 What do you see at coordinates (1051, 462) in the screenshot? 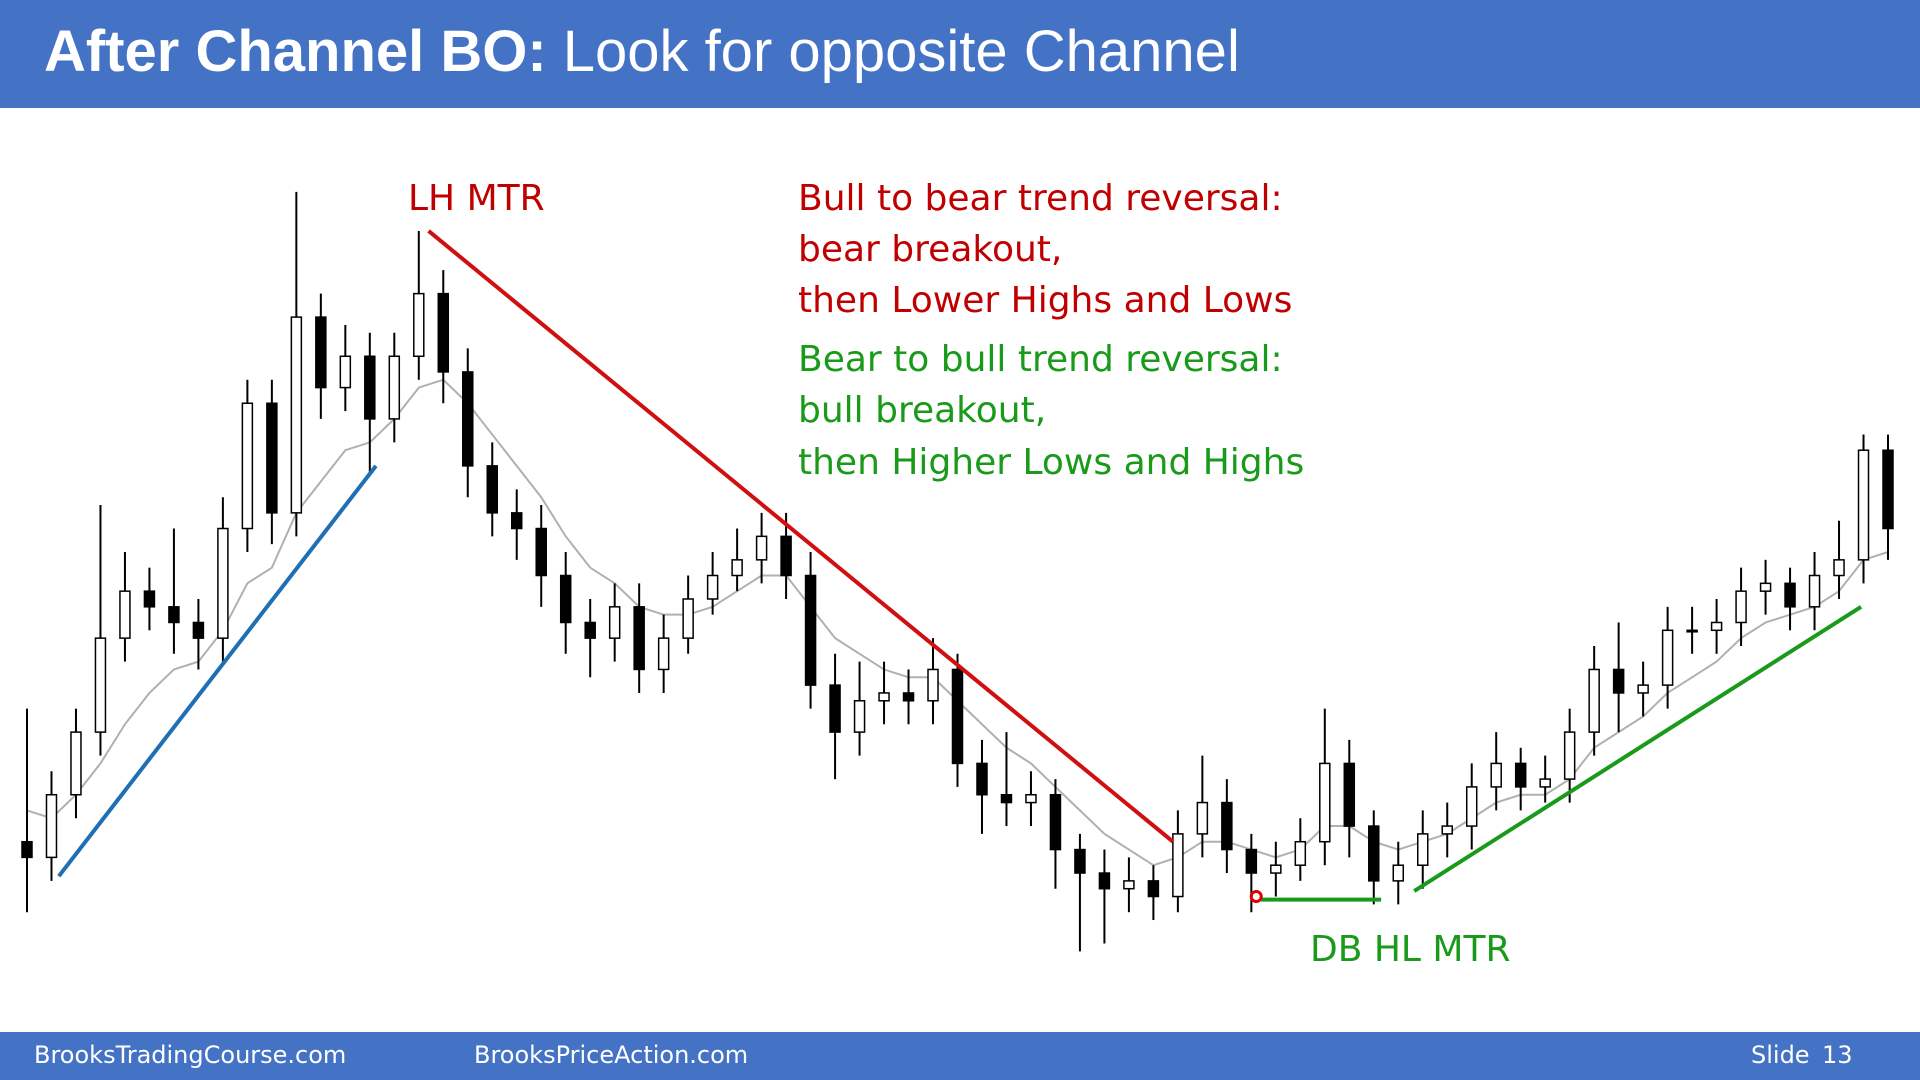
I see `annotation: then Higher Lows and Highs` at bounding box center [1051, 462].